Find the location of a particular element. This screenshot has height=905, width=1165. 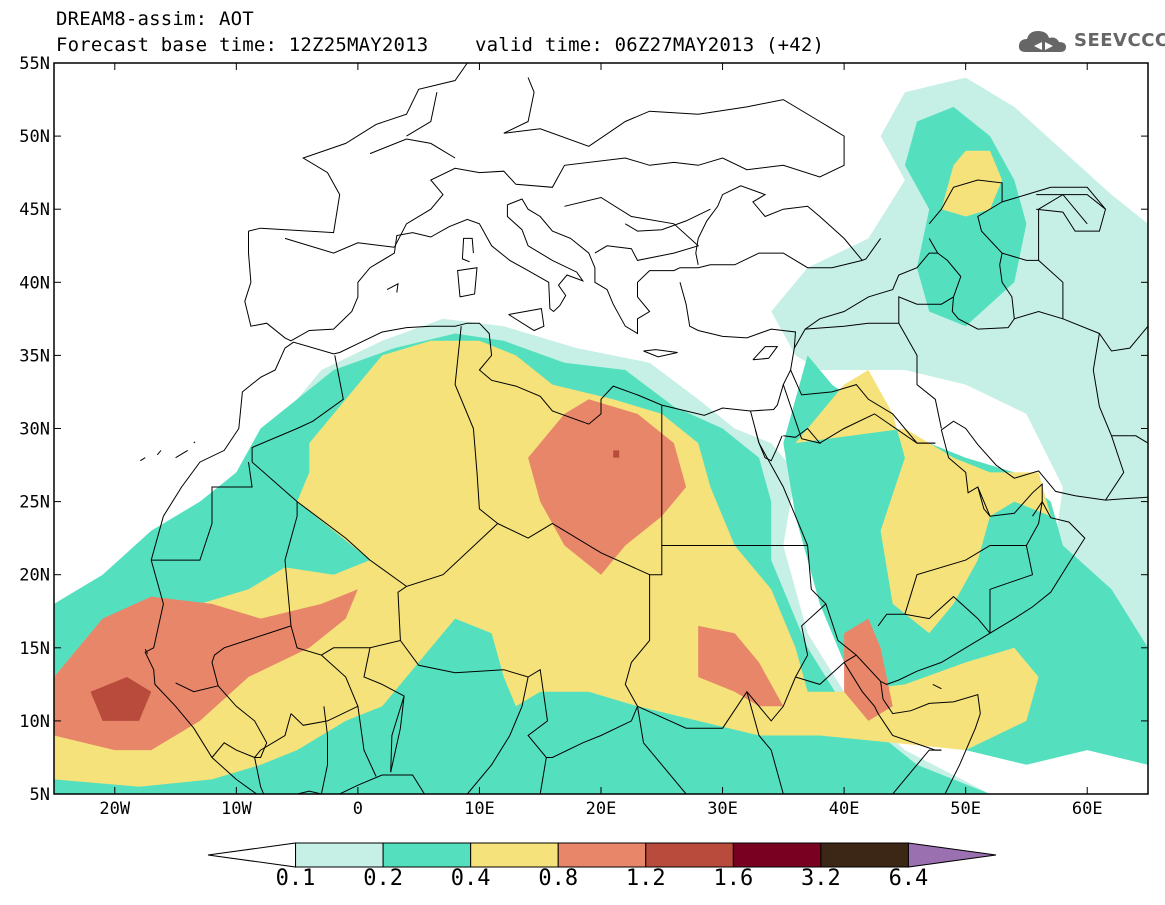

colorbar-label: 0.1 is located at coordinates (295, 878).